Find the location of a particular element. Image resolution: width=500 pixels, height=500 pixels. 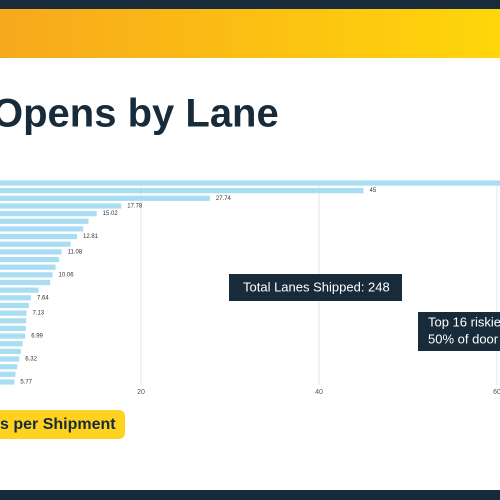

value-label: 7.64 is located at coordinates (43, 298).